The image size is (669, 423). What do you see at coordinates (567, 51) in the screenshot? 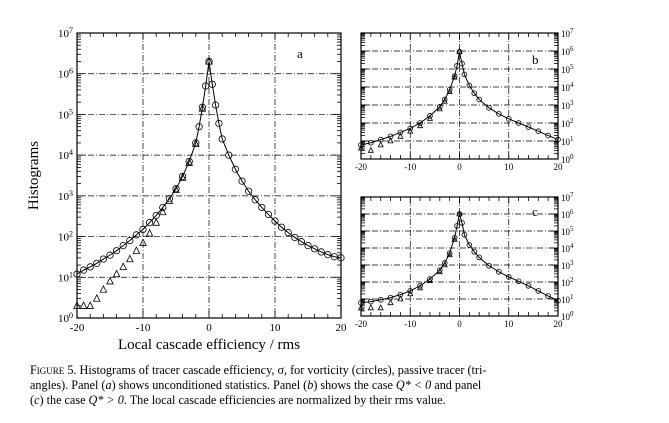
I see `y-tick-label: 10⁶` at bounding box center [567, 51].